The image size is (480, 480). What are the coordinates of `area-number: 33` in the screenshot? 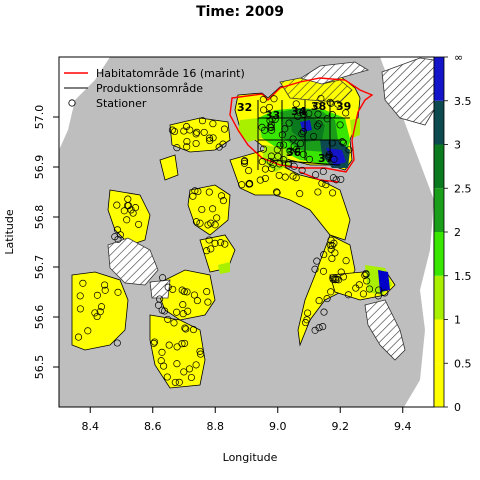 It's located at (272, 115).